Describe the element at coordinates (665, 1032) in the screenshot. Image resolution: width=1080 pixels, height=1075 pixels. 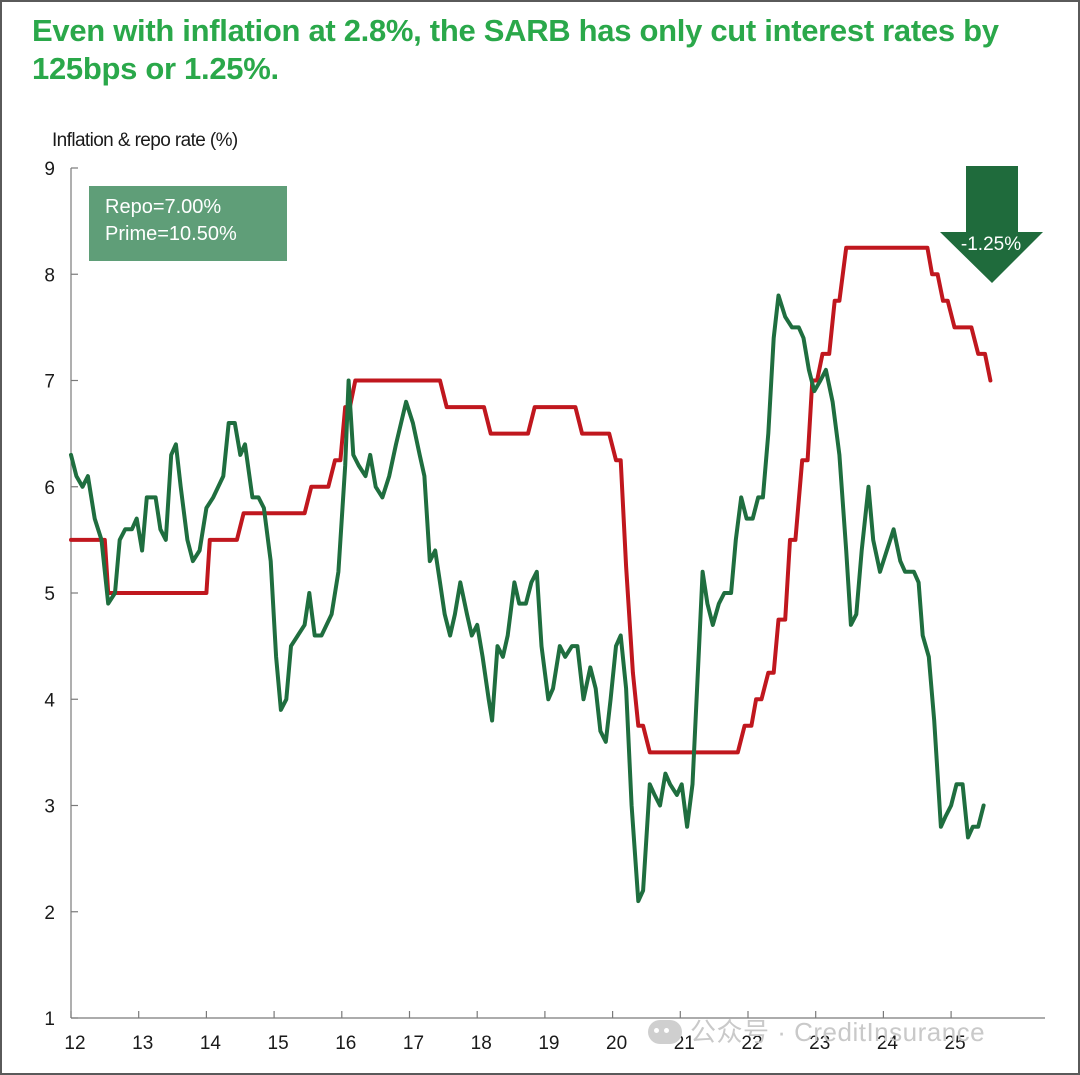
I see `wechat-icon` at that location.